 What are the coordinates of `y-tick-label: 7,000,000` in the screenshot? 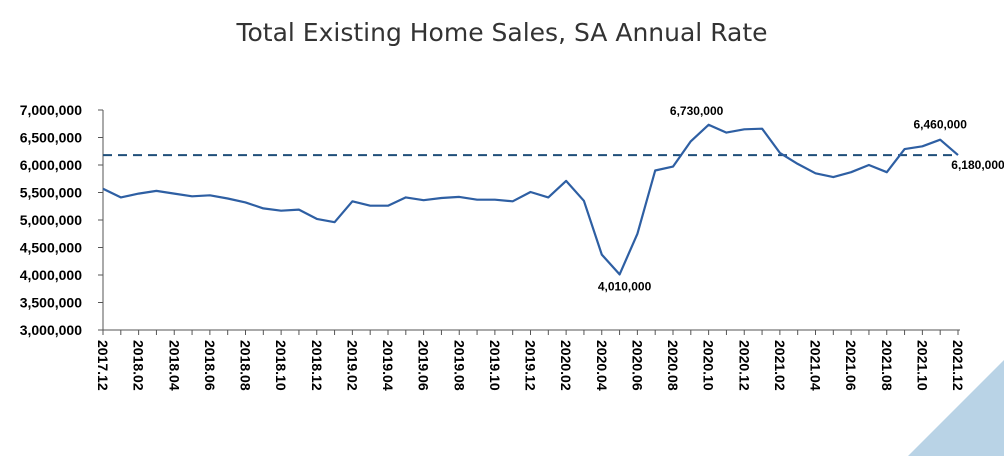 It's located at (51, 110).